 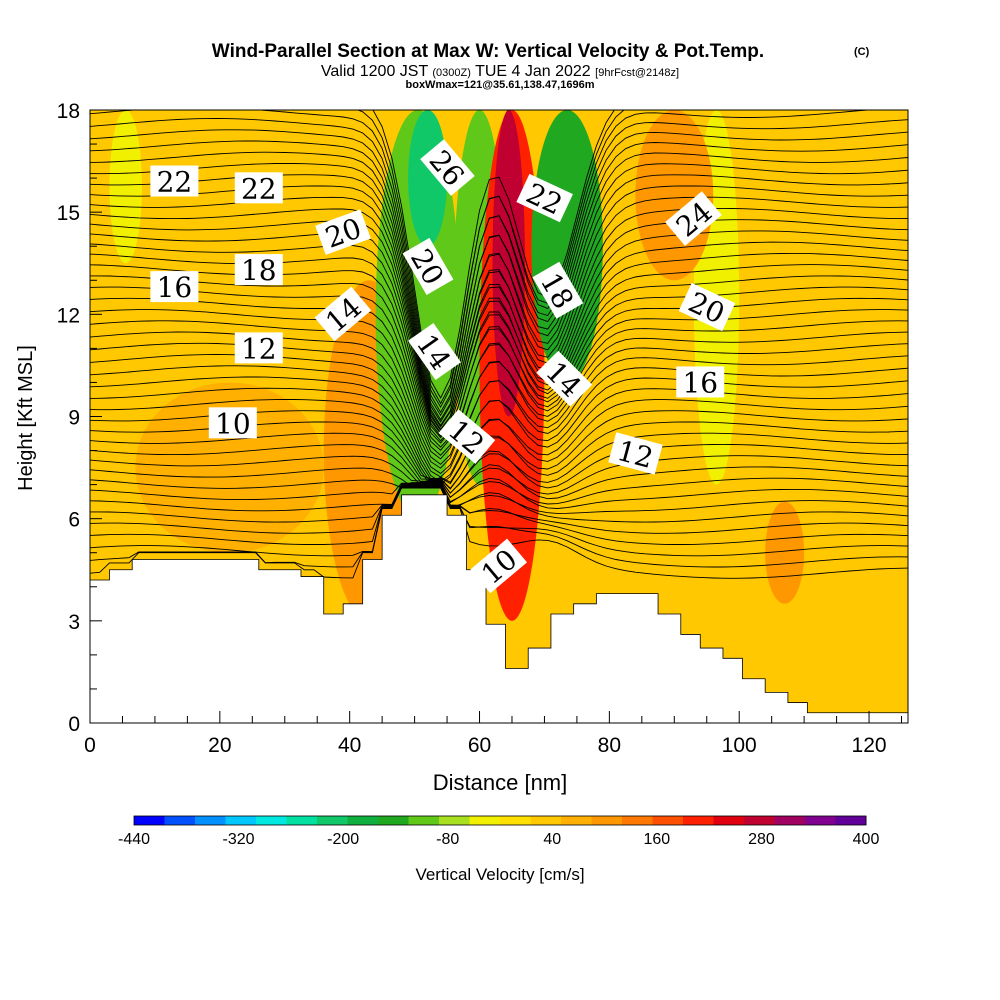 What do you see at coordinates (447, 839) in the screenshot?
I see `colorbar-tick-label: -80` at bounding box center [447, 839].